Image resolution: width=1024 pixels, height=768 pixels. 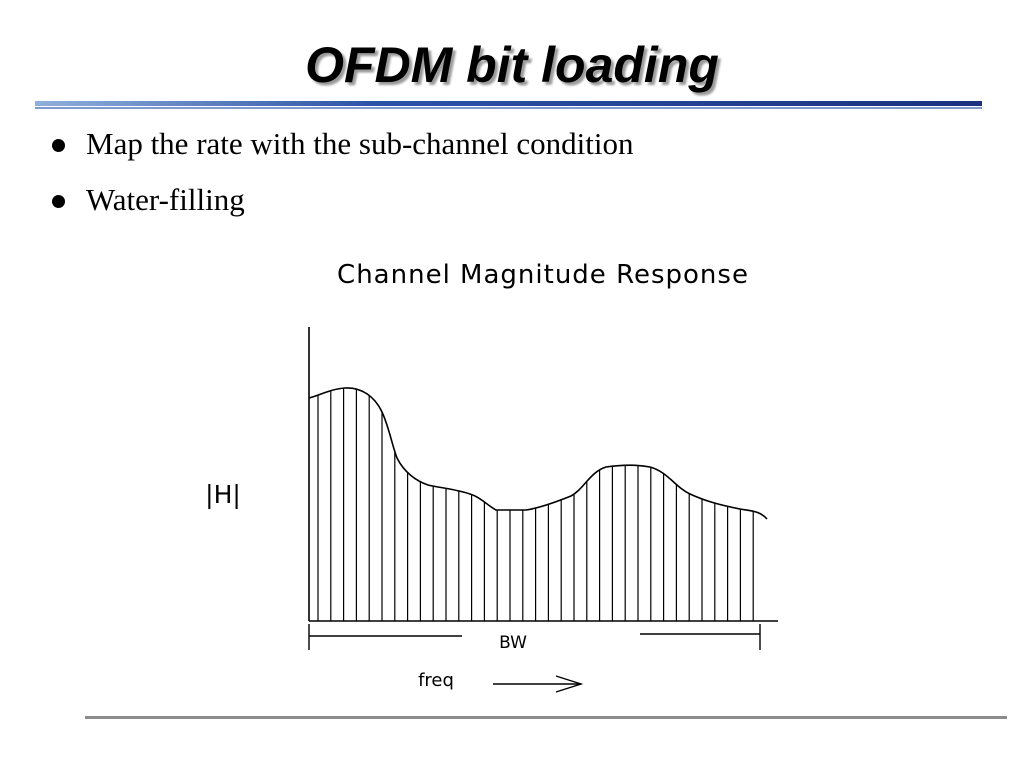 I want to click on subcarrier-lines, so click(x=535, y=504).